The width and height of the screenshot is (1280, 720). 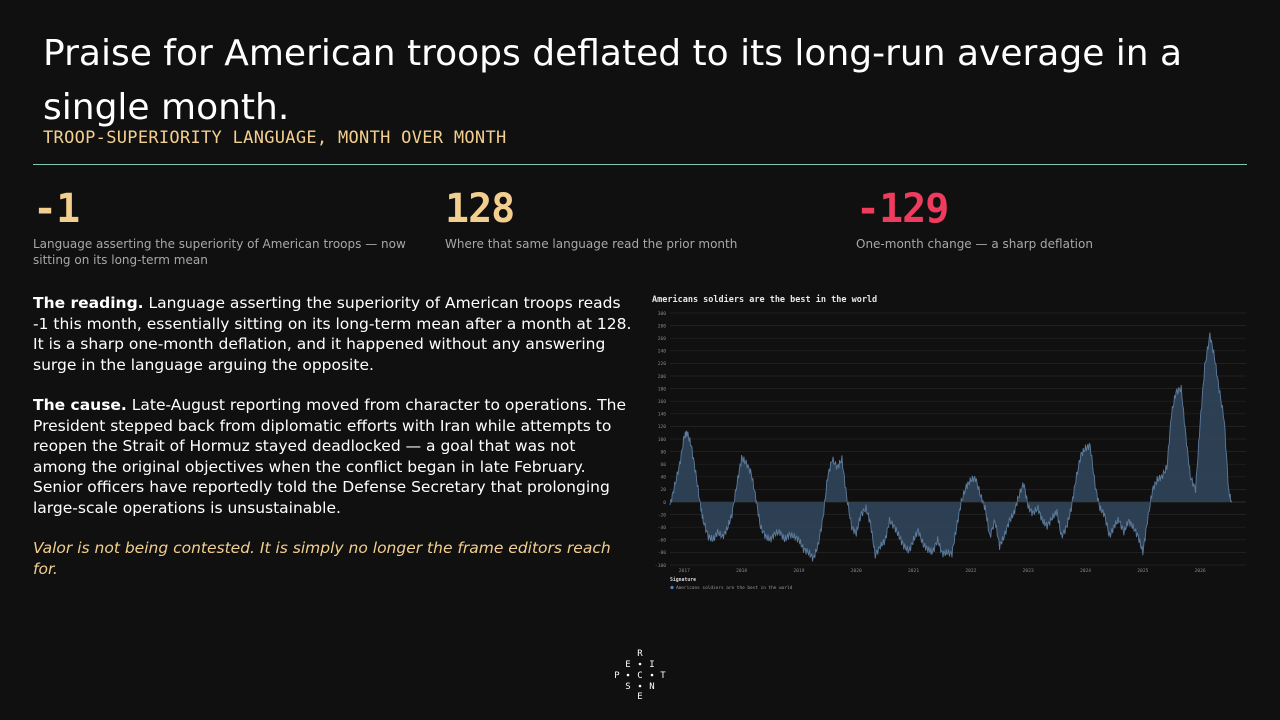 I want to click on logo-letter: N, so click(x=651, y=687).